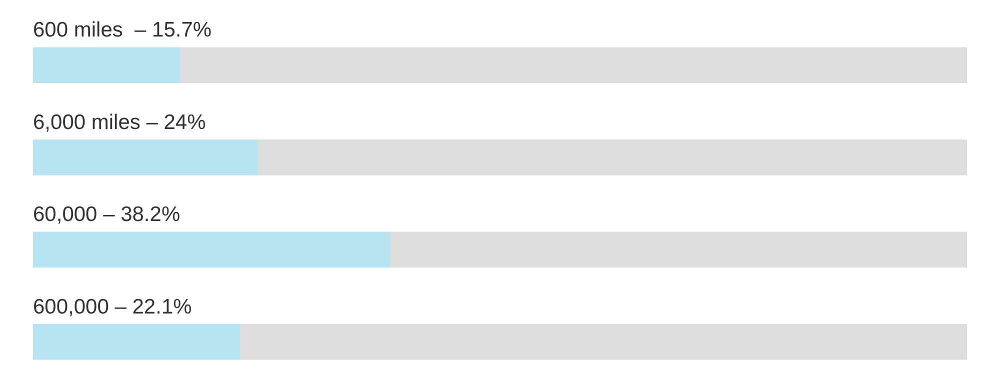 The image size is (1000, 388). What do you see at coordinates (150, 214) in the screenshot?
I see `data-label: 38.2%` at bounding box center [150, 214].